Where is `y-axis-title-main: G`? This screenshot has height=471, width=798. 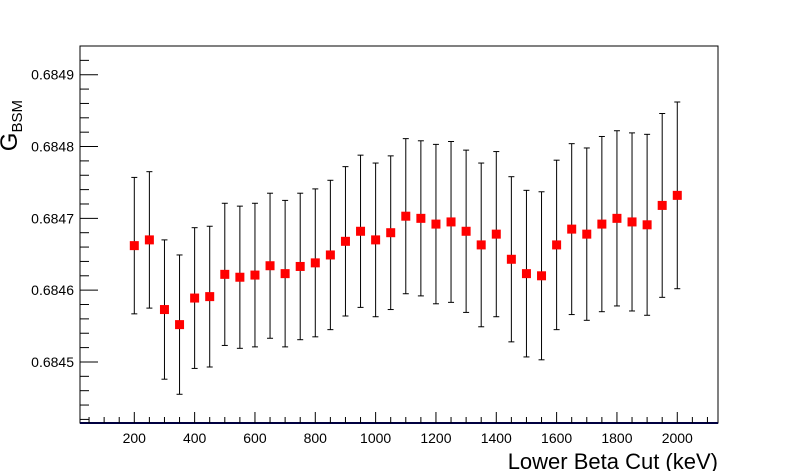 y-axis-title-main: G is located at coordinates (11, 142).